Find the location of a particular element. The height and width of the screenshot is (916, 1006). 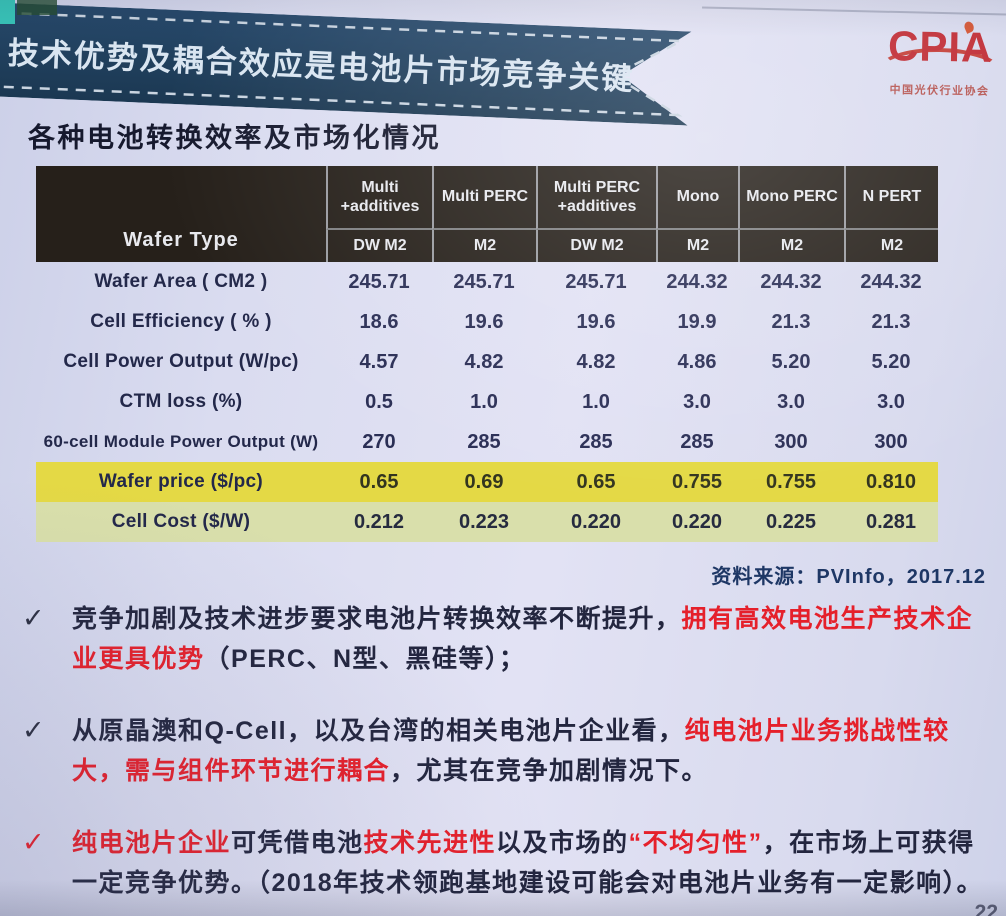

cell-value: 4.57 is located at coordinates (379, 361).